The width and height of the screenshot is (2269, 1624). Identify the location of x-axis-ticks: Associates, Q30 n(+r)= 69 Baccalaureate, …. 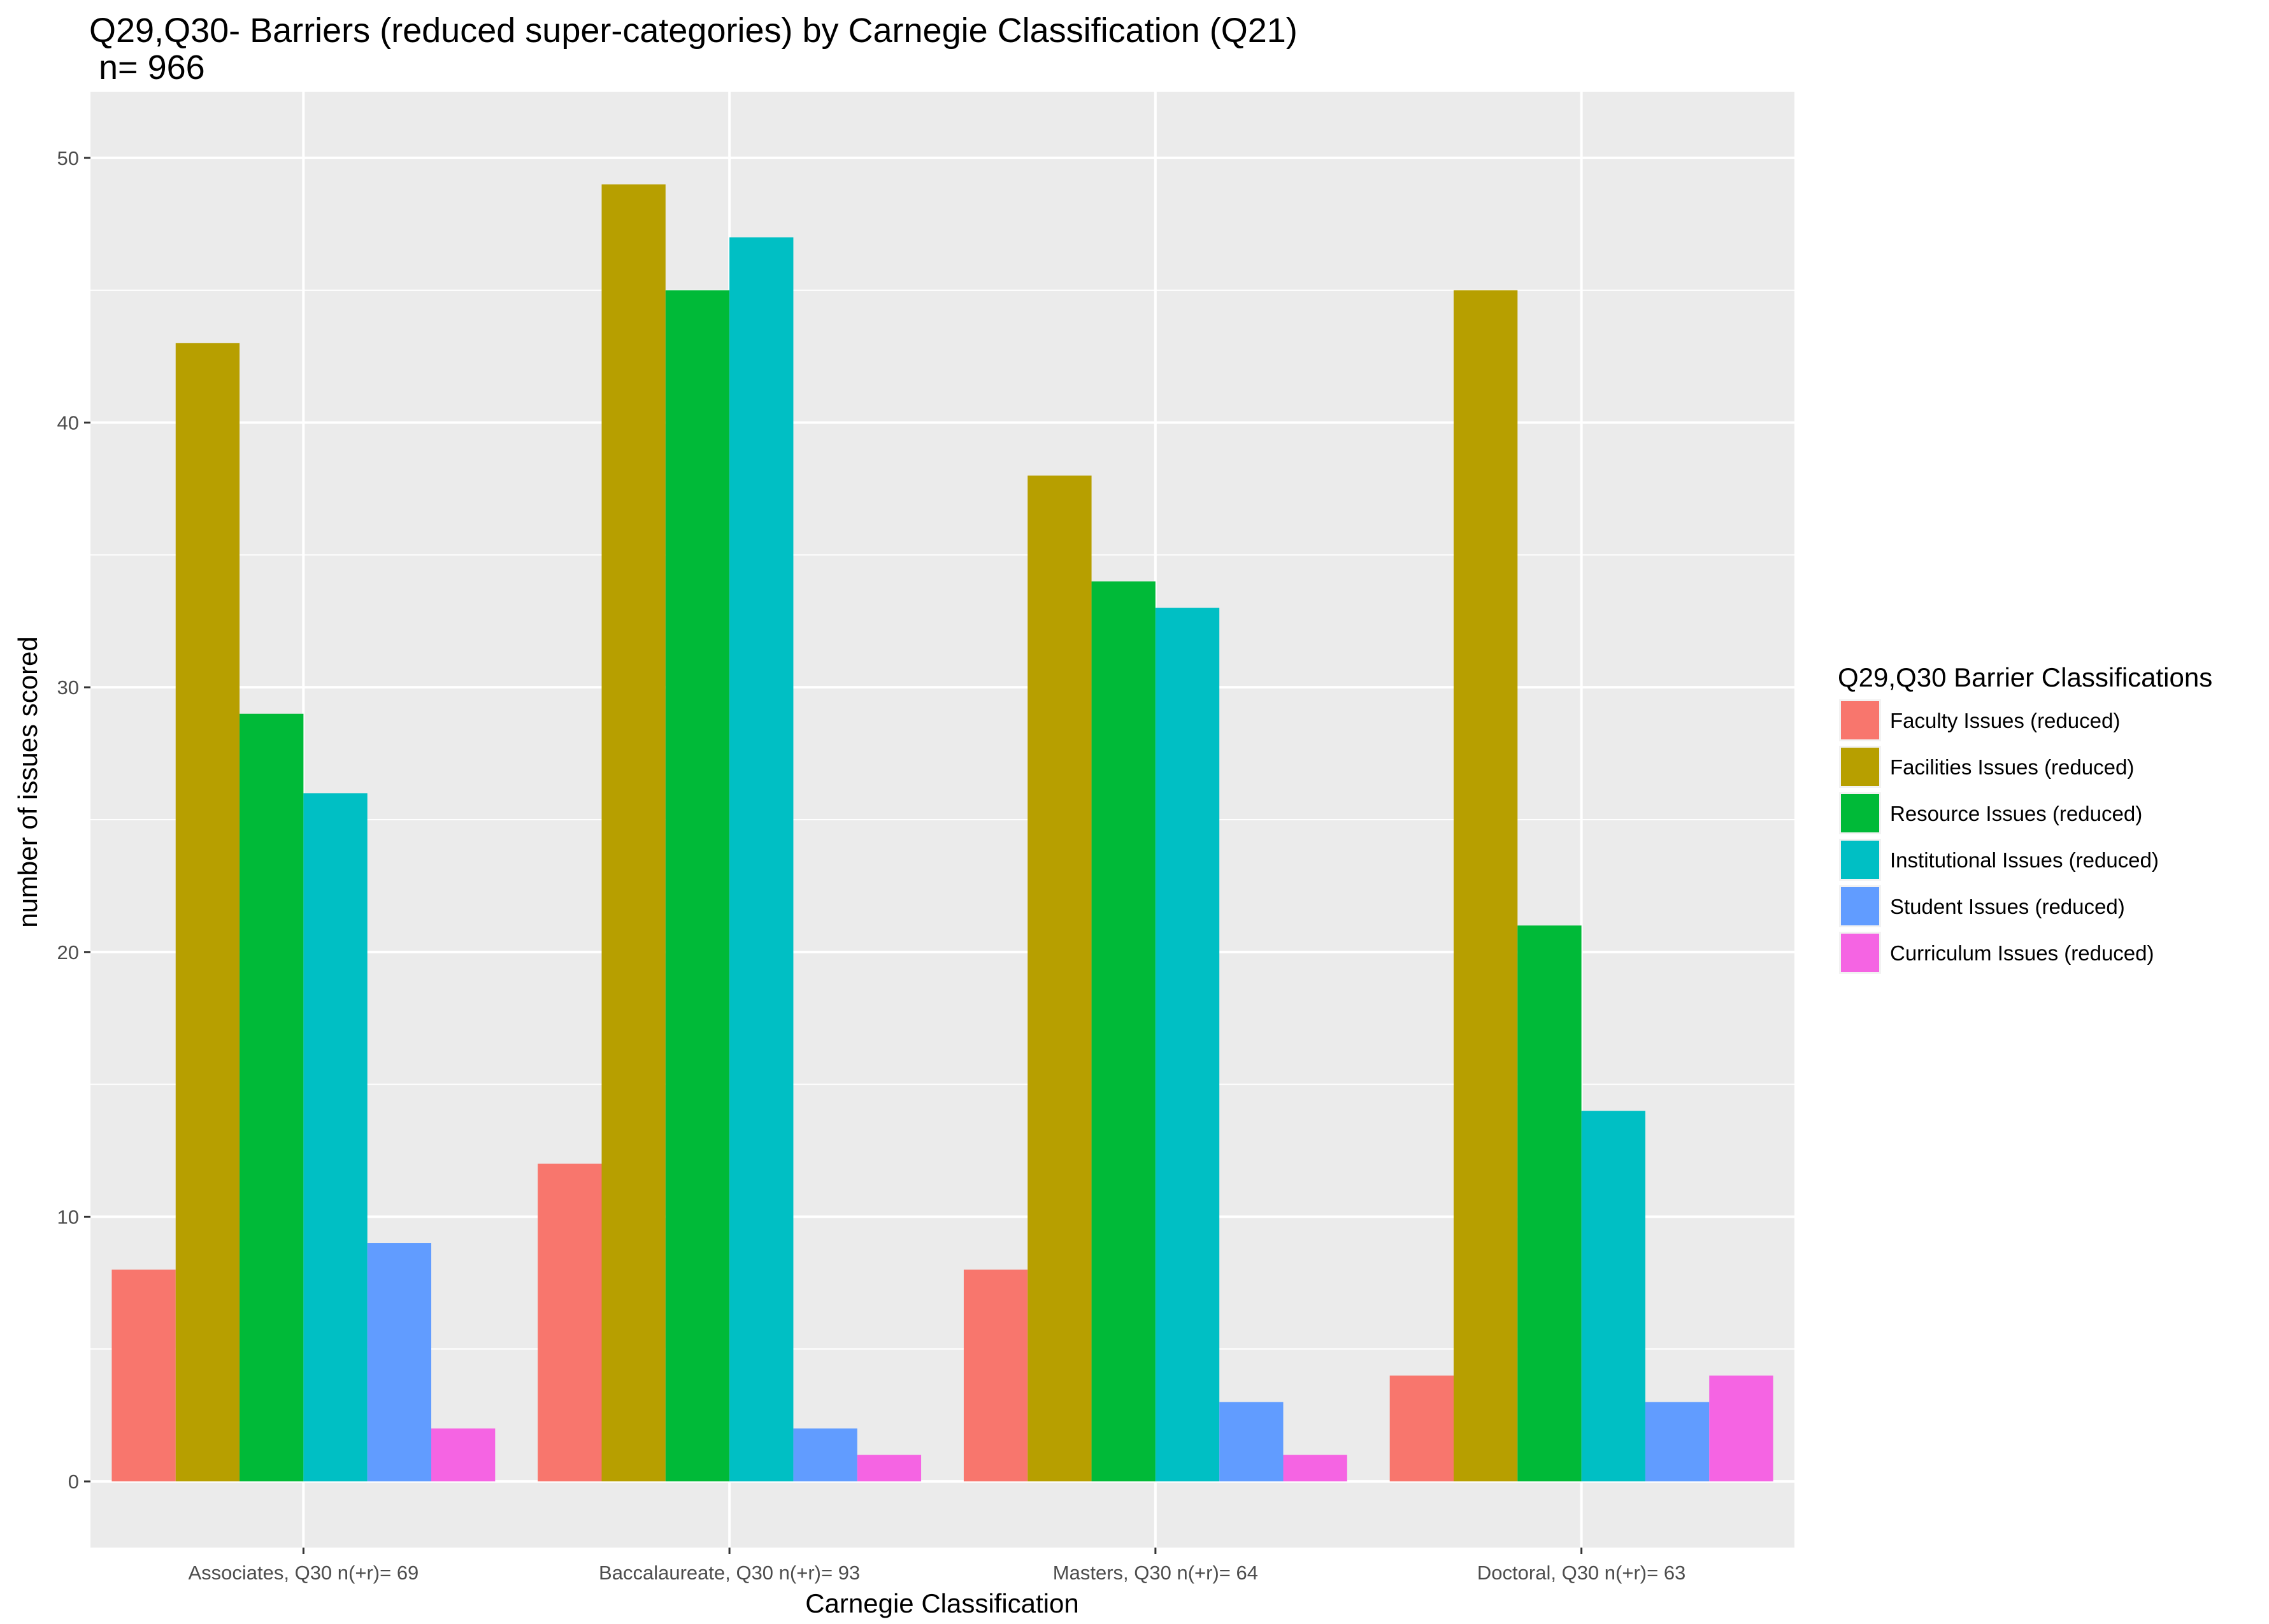
(937, 1566).